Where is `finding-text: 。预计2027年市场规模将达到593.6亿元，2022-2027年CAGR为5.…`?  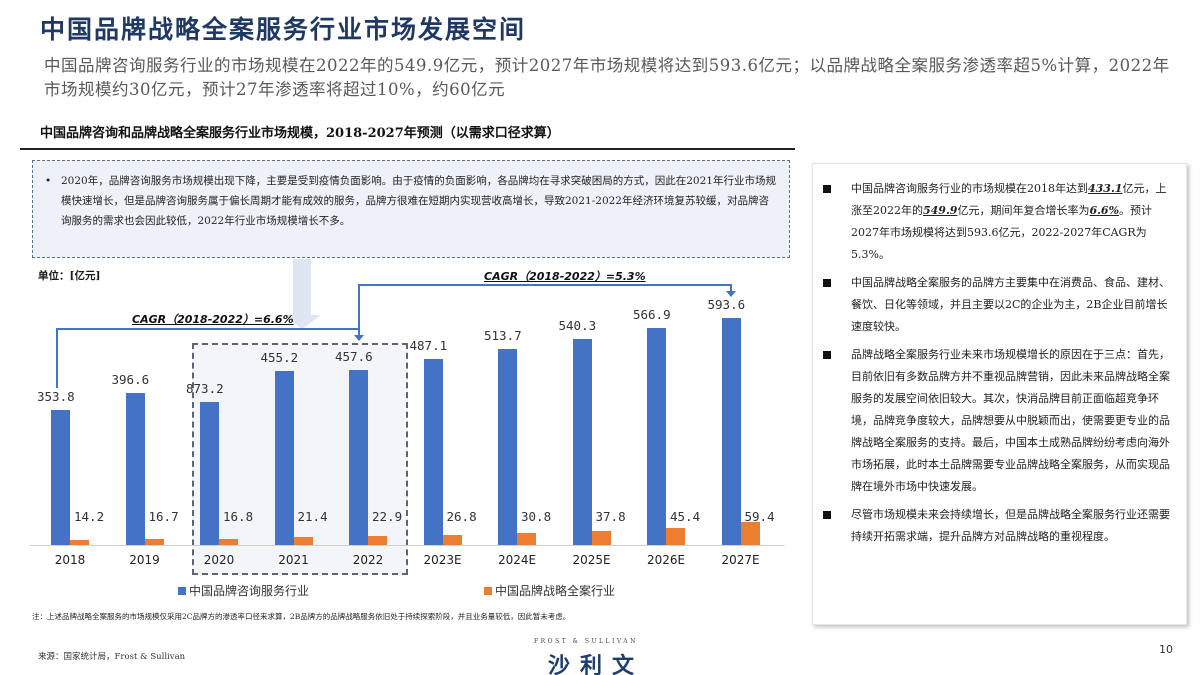 finding-text: 。预计2027年市场规模将达到593.6亿元，2022-2027年CAGR为5.… is located at coordinates (1002, 232).